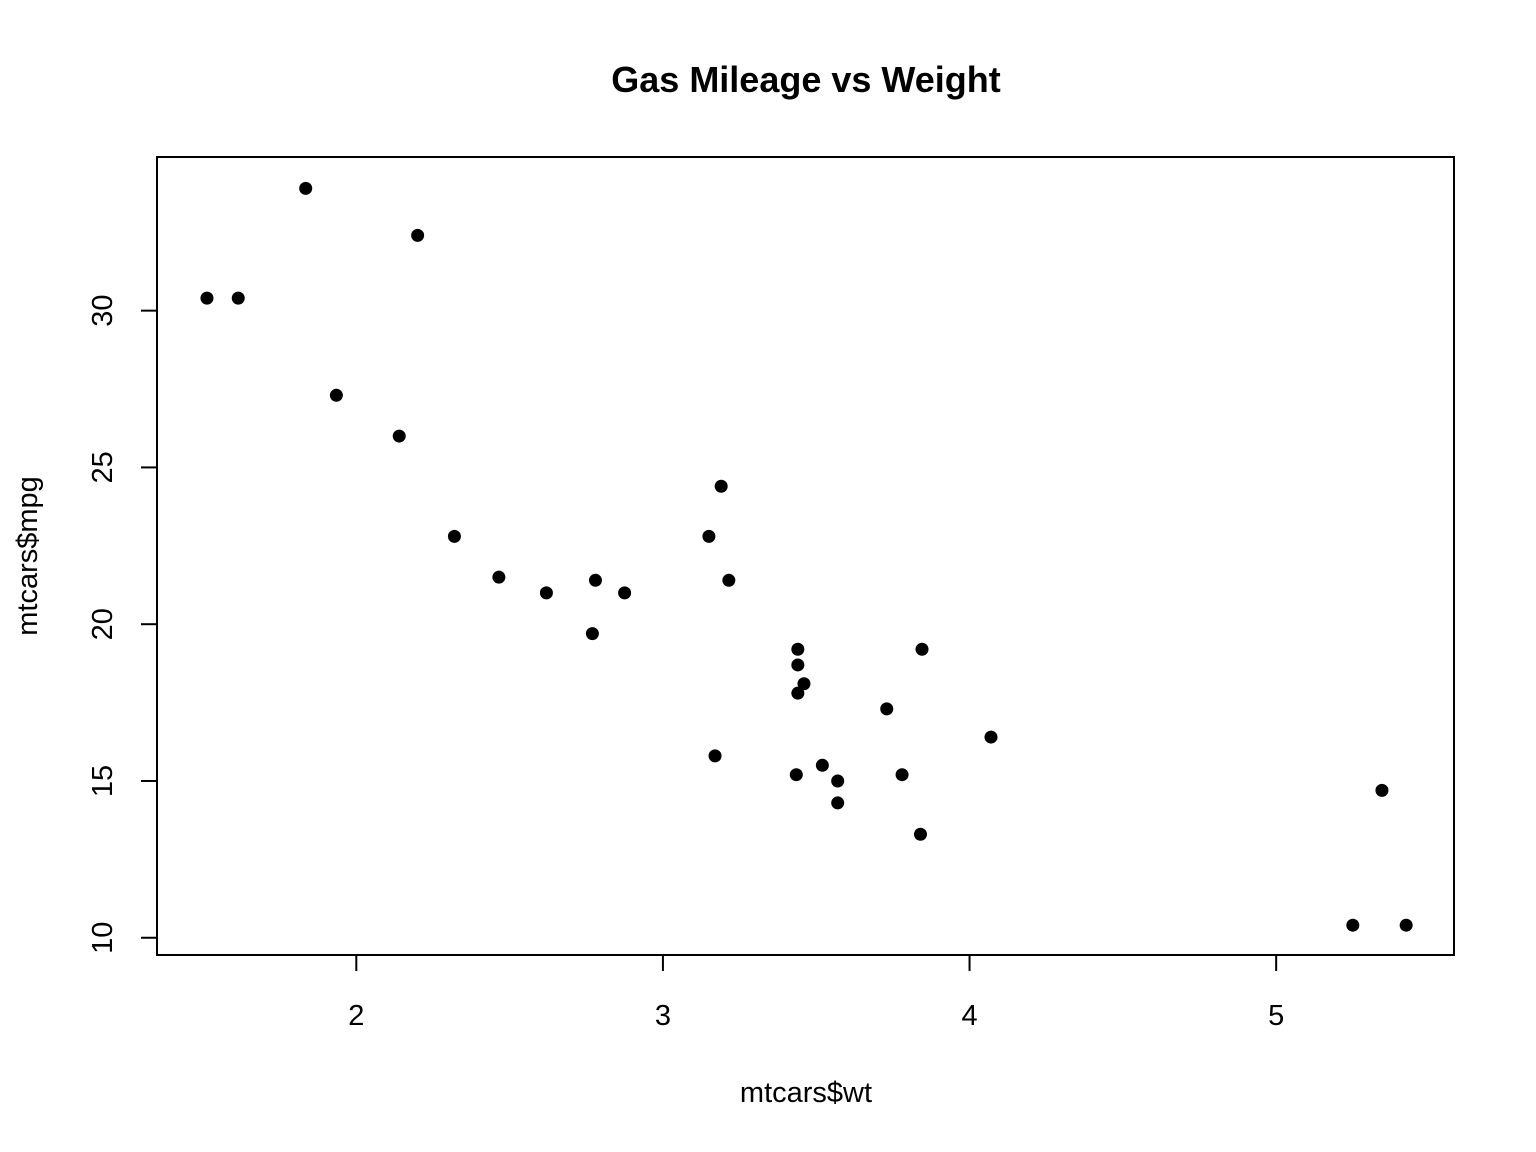  What do you see at coordinates (103, 938) in the screenshot?
I see `y-tick-label: 10` at bounding box center [103, 938].